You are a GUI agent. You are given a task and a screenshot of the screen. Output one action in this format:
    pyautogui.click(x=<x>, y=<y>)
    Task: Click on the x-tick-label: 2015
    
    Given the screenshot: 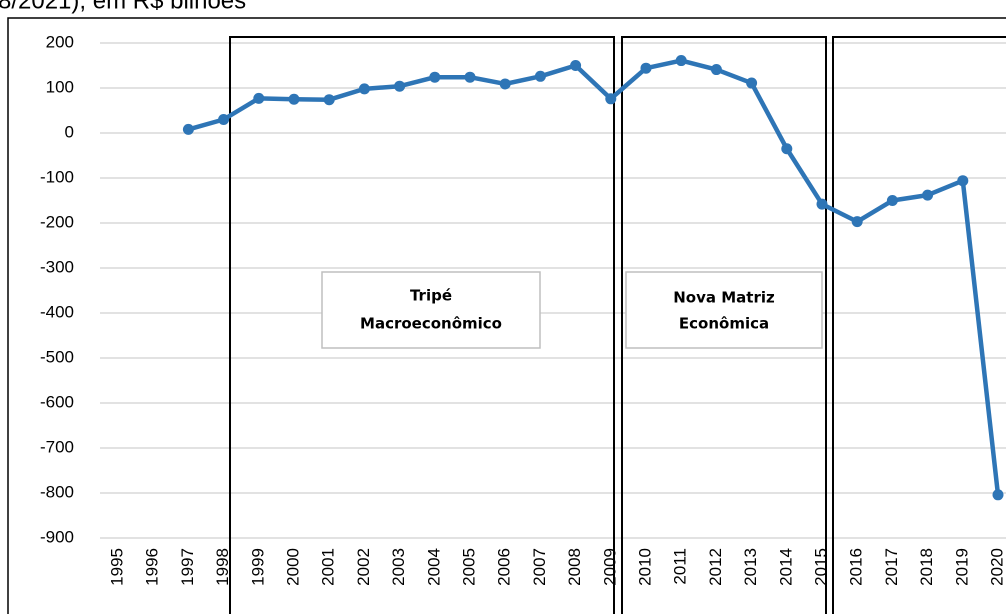 What is the action you would take?
    pyautogui.click(x=820, y=567)
    